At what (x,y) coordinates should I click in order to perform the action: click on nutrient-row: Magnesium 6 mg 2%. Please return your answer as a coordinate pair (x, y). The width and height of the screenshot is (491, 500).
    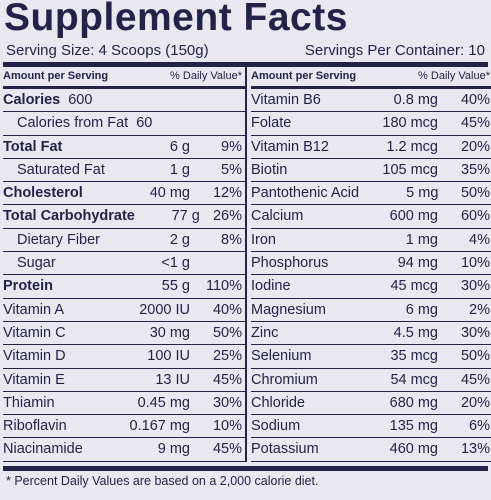
    Looking at the image, I should click on (371, 310).